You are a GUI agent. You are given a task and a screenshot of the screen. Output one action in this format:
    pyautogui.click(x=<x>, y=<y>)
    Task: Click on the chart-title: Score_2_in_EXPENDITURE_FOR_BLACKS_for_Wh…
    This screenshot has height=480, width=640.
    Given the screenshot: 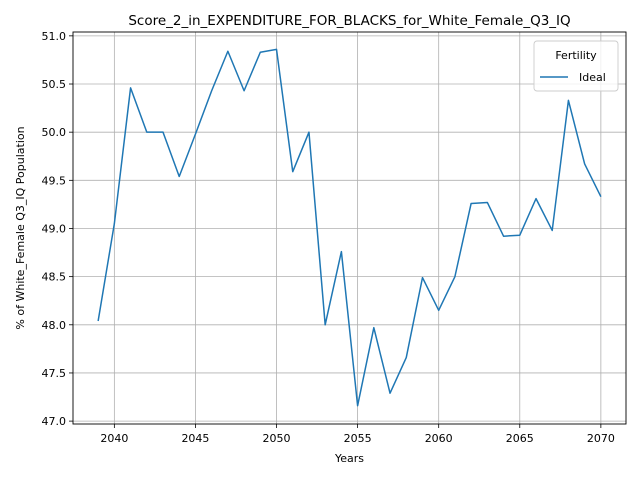 What is the action you would take?
    pyautogui.click(x=349, y=21)
    